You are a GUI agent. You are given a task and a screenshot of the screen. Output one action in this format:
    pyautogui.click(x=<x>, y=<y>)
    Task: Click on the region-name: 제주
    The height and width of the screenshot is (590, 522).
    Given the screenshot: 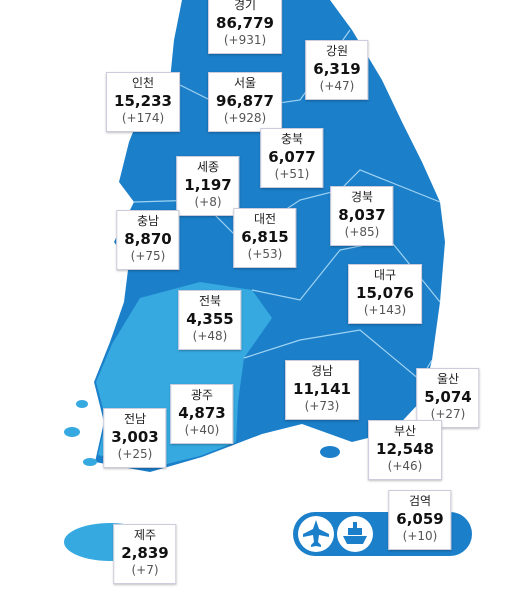 What is the action you would take?
    pyautogui.click(x=145, y=535)
    